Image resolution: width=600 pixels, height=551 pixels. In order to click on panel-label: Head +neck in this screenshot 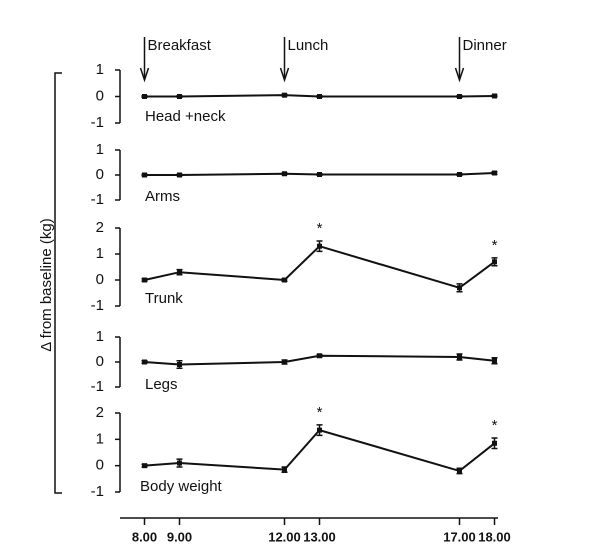, I will do `click(185, 116)`.